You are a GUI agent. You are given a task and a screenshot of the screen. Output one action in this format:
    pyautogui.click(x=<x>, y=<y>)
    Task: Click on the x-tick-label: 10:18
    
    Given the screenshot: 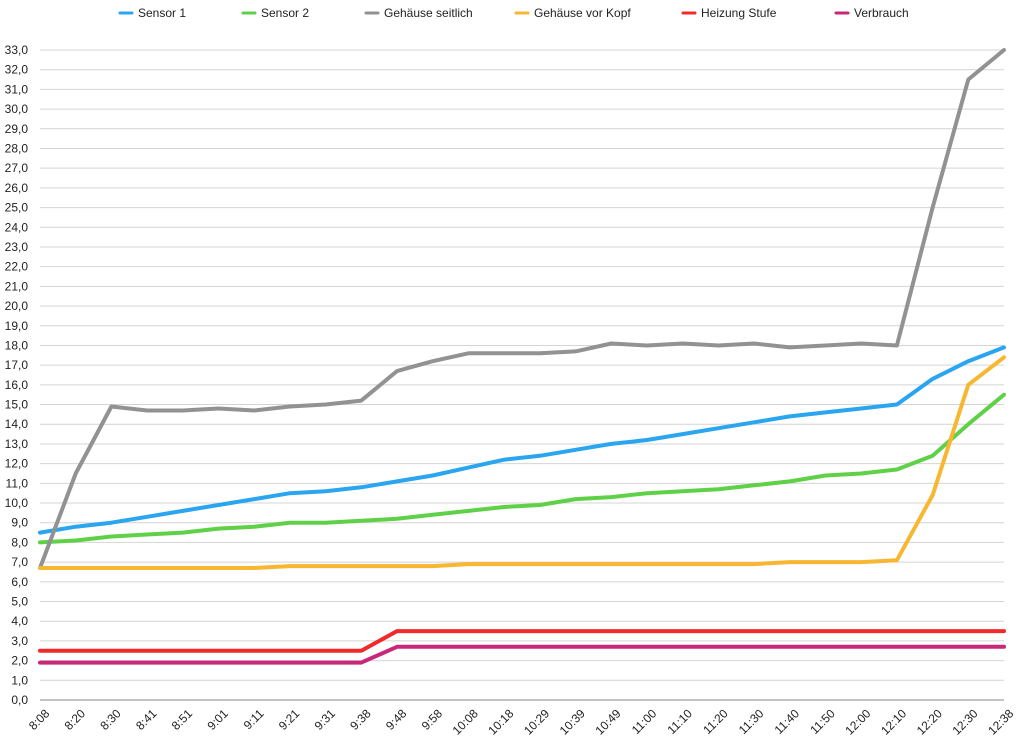 What is the action you would take?
    pyautogui.click(x=500, y=721)
    